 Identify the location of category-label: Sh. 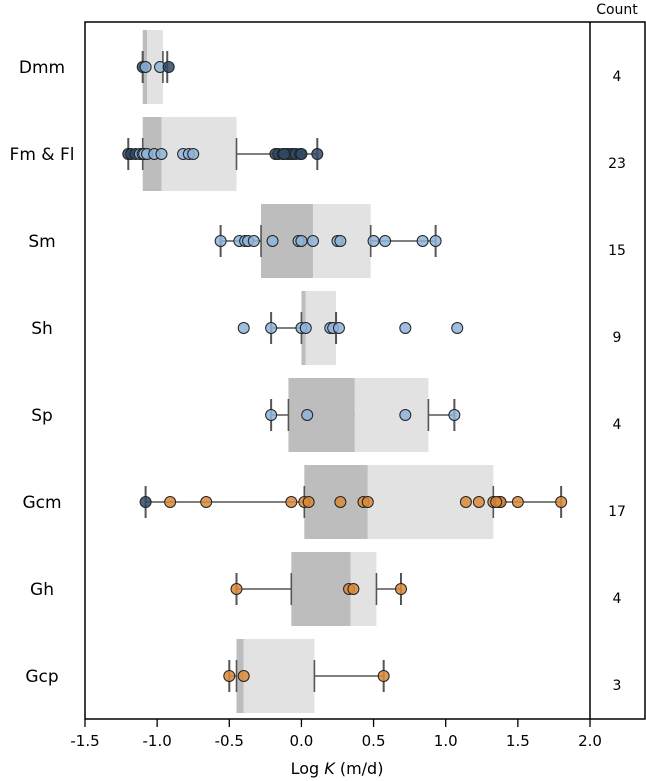
(42, 329).